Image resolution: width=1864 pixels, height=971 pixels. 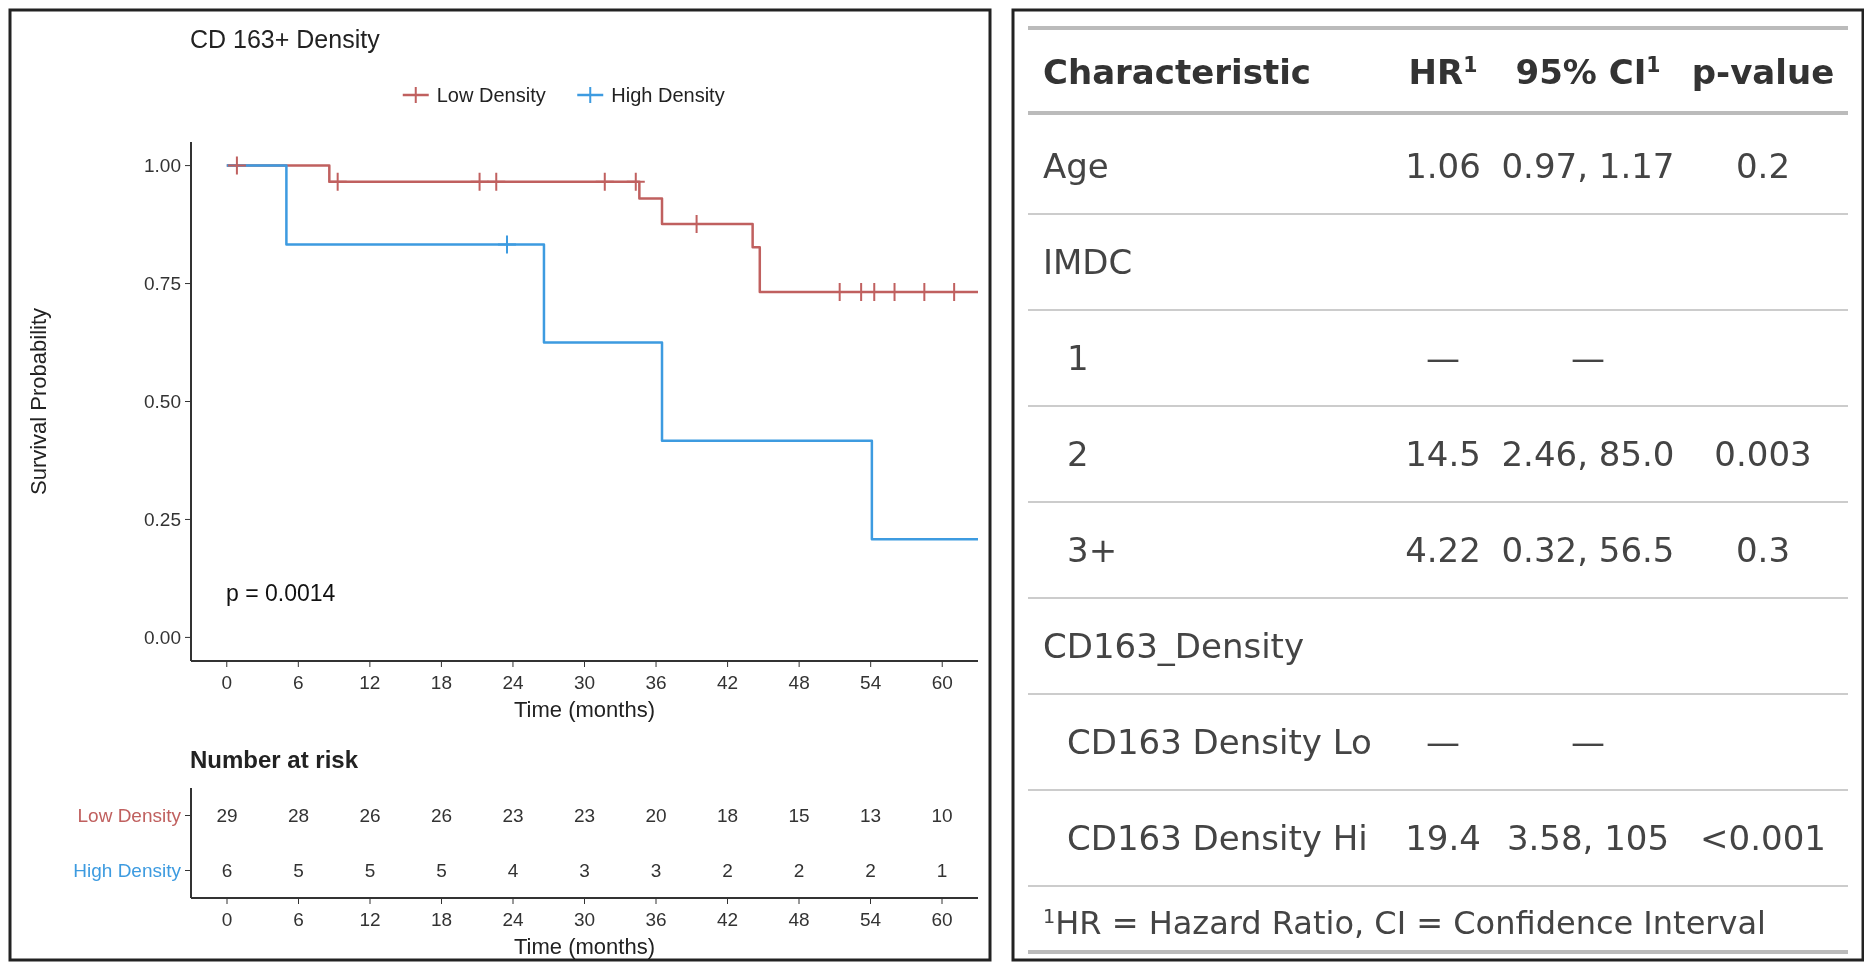 What do you see at coordinates (1217, 838) in the screenshot?
I see `category-label: CD163 Density Hi` at bounding box center [1217, 838].